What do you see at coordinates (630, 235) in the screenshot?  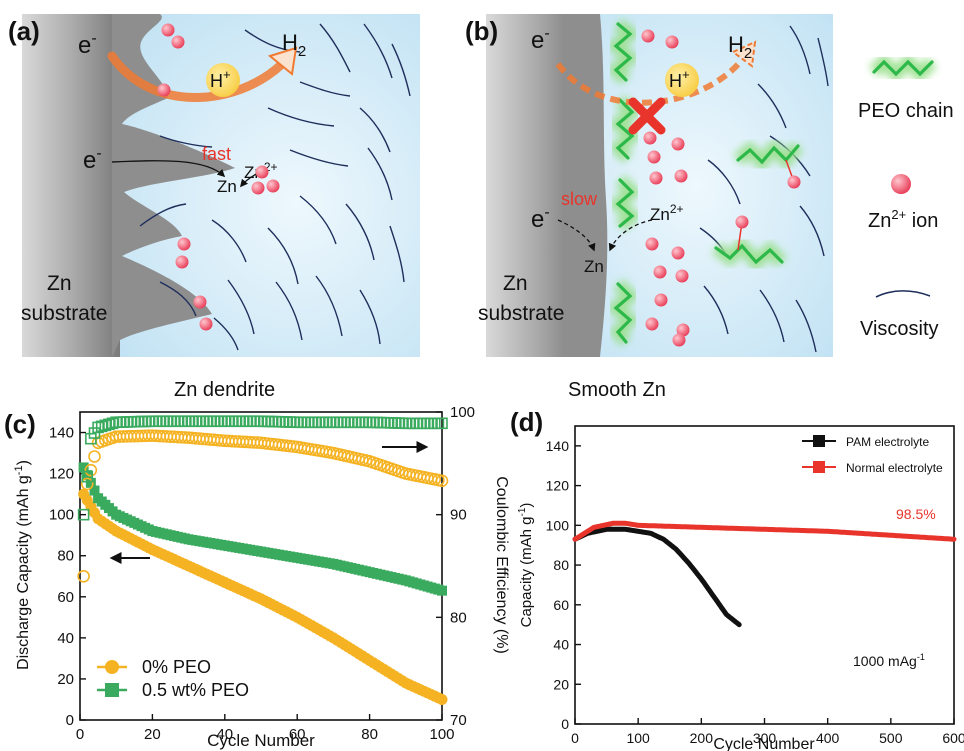 I see `zn-ion-path-arrow-b` at bounding box center [630, 235].